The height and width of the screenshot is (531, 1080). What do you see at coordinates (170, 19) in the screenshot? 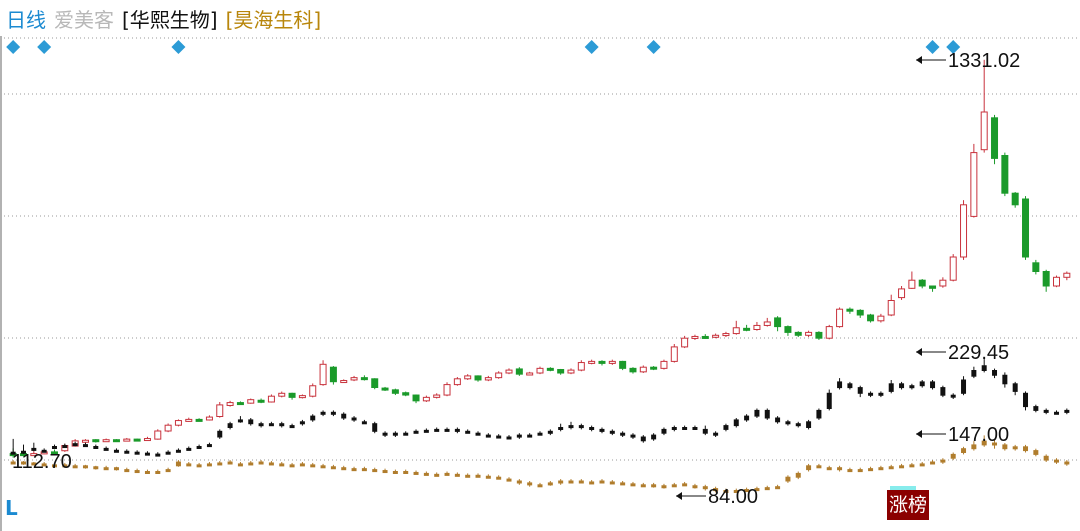
I see `legend-series-2: [华熙生物]` at bounding box center [170, 19].